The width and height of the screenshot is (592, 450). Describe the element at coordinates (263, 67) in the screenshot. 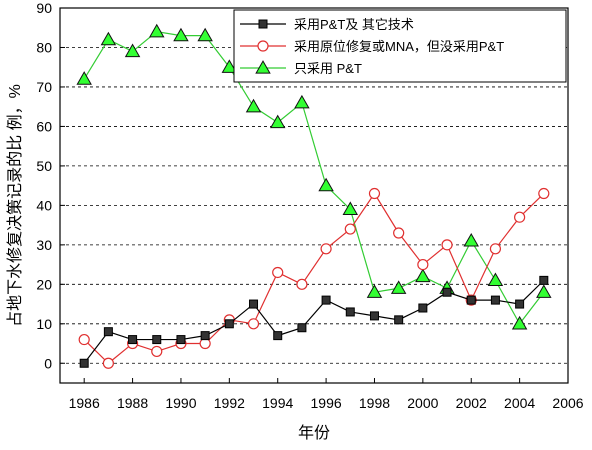

I see `legend-marker-triangle` at that location.